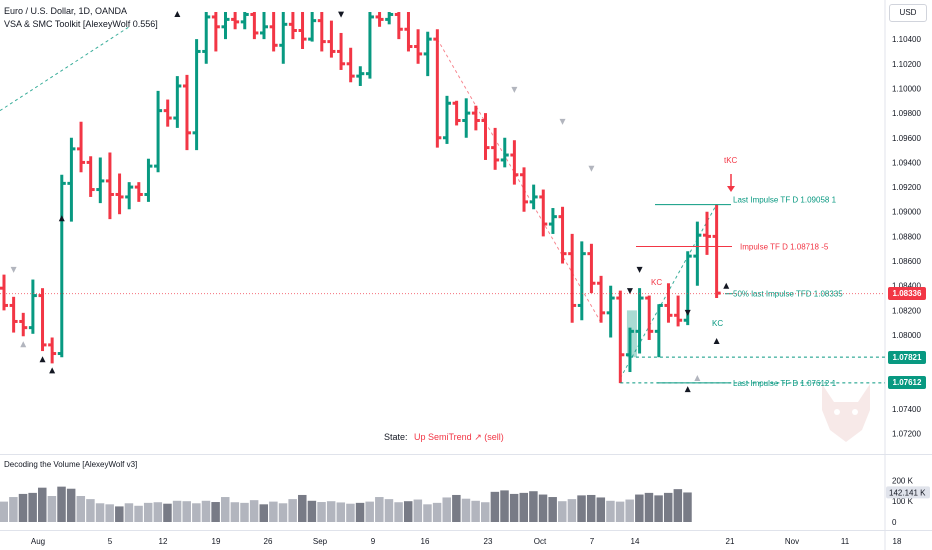 This screenshot has height=550, width=932. Describe the element at coordinates (540, 541) in the screenshot. I see `x-tick-label: Oct` at that location.